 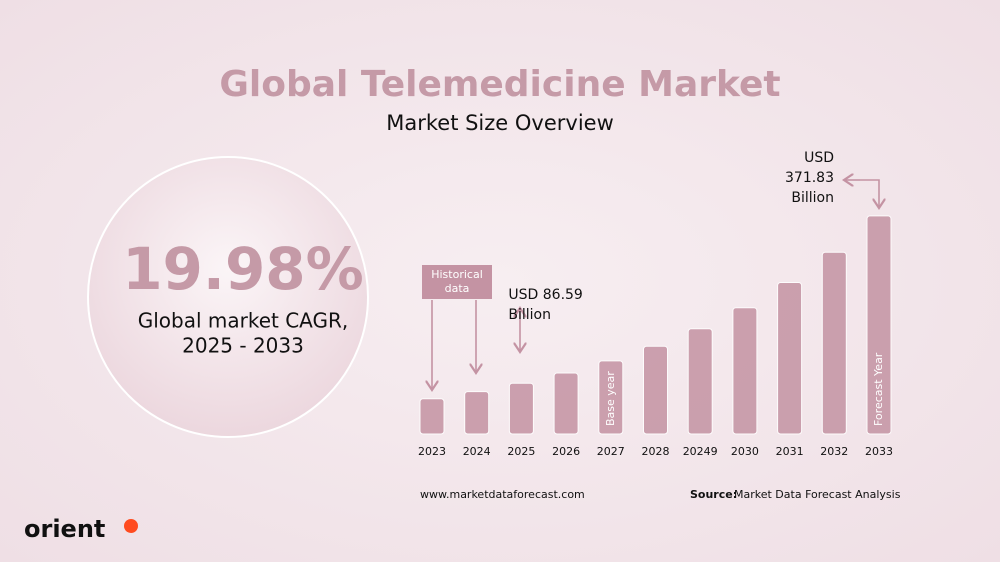 What do you see at coordinates (745, 451) in the screenshot?
I see `x-tick-label: 2030` at bounding box center [745, 451].